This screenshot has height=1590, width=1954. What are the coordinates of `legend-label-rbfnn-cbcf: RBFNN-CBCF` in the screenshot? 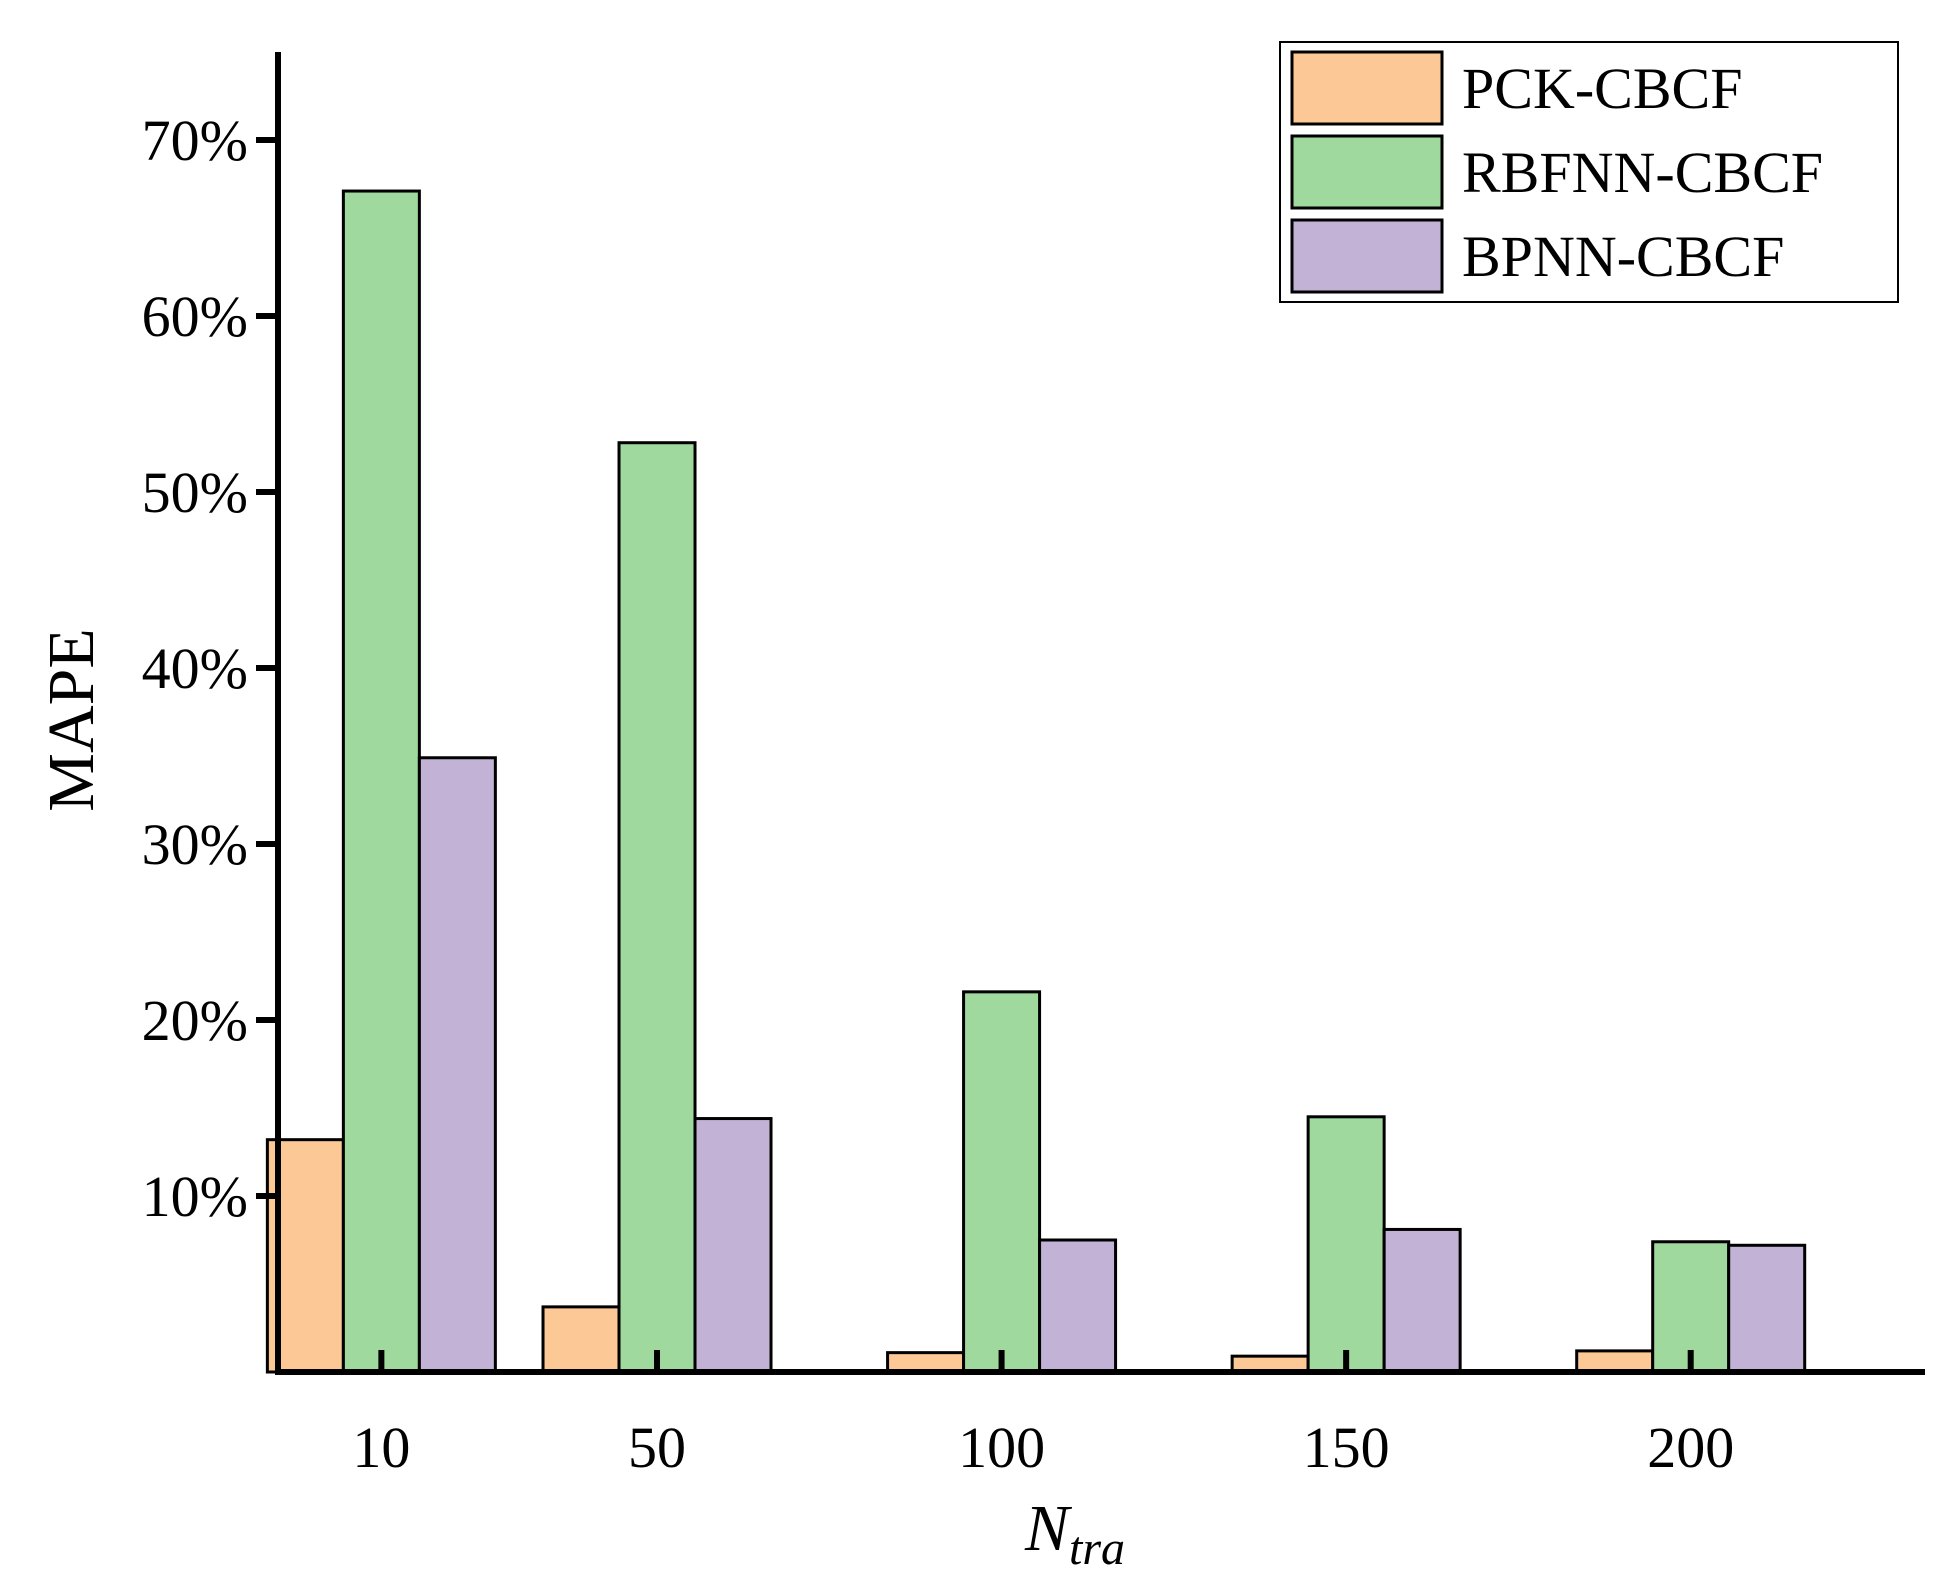 It's located at (1642, 172).